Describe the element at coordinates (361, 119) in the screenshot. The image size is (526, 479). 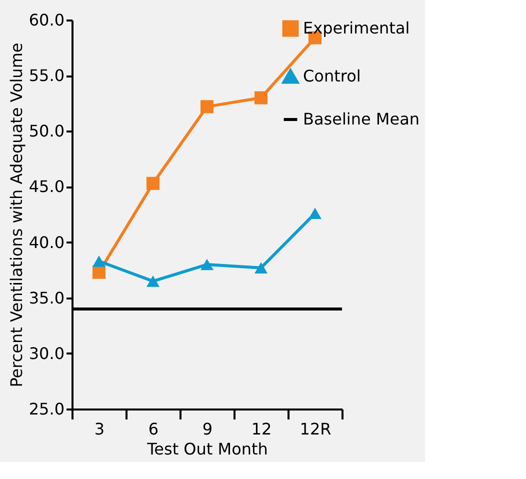
I see `legend-label: Baseline Mean` at that location.